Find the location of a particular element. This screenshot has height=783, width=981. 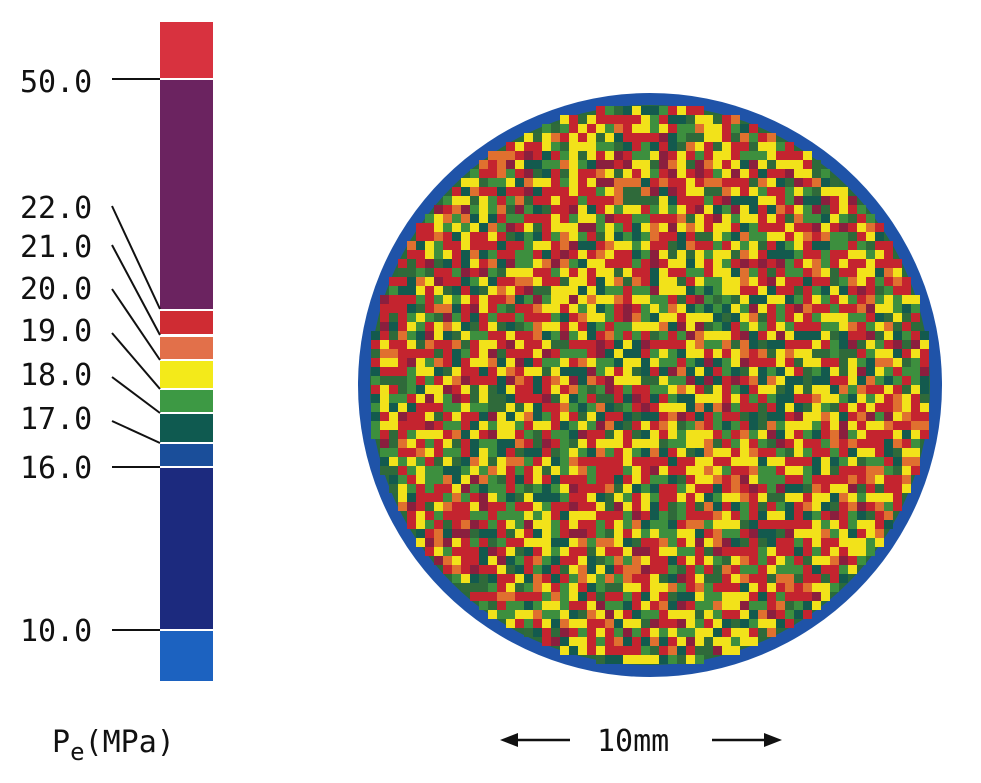

unit-symbol: P is located at coordinates (61, 742).